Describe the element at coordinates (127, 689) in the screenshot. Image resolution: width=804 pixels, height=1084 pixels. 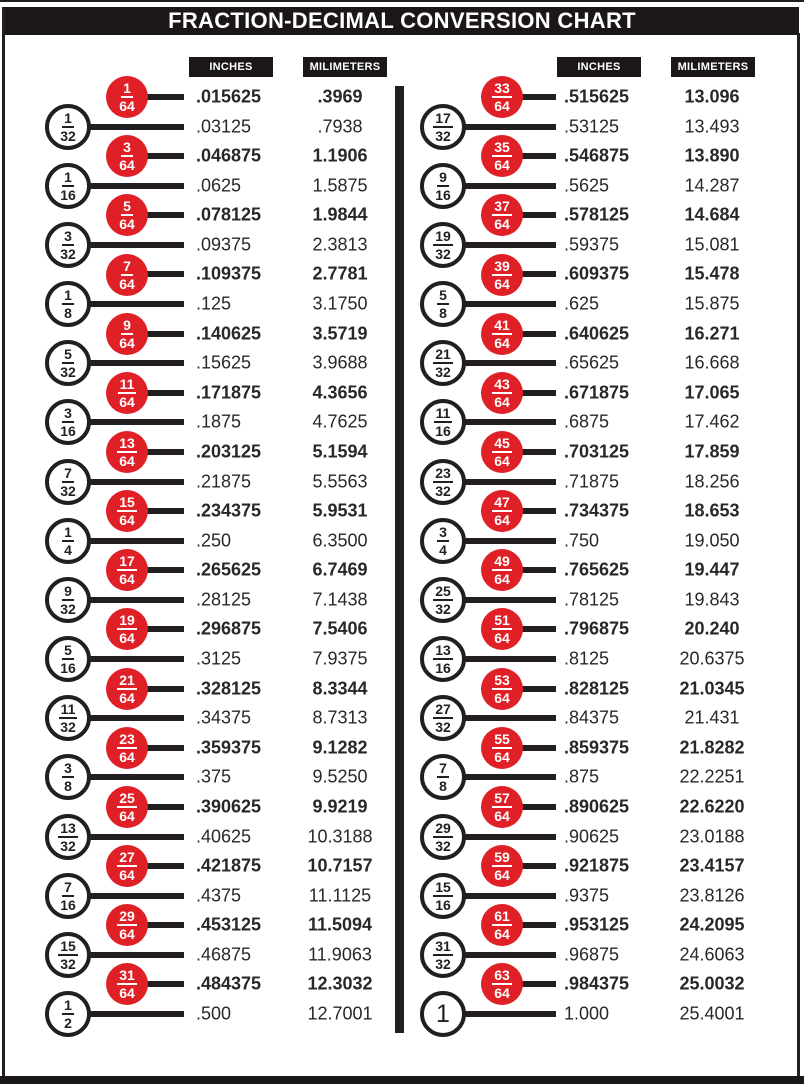
I see `fraction-value: 21 64` at that location.